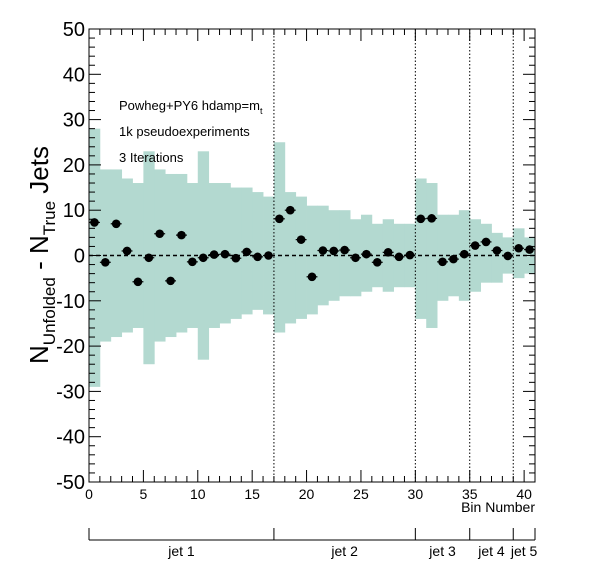 This screenshot has width=596, height=572. Describe the element at coordinates (470, 494) in the screenshot. I see `x-tick-label: 35` at that location.